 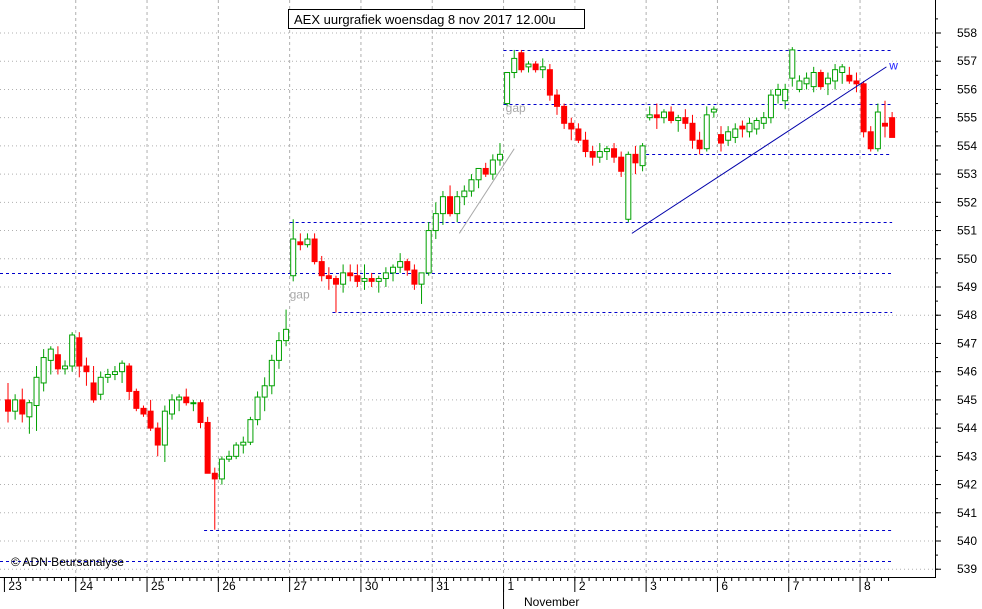 What do you see at coordinates (446, 593) in the screenshot?
I see `x-axis: 23 24 25 26 27 30 31 1 2 3 6 7 8` at bounding box center [446, 593].